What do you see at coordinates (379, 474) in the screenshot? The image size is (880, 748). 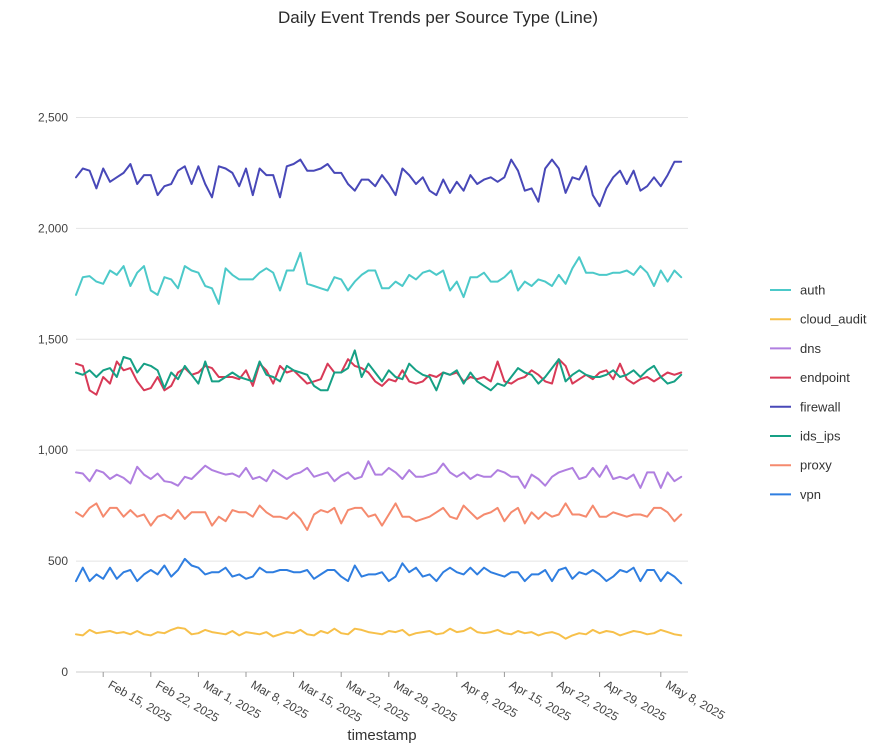 I see `series-line-dns` at bounding box center [379, 474].